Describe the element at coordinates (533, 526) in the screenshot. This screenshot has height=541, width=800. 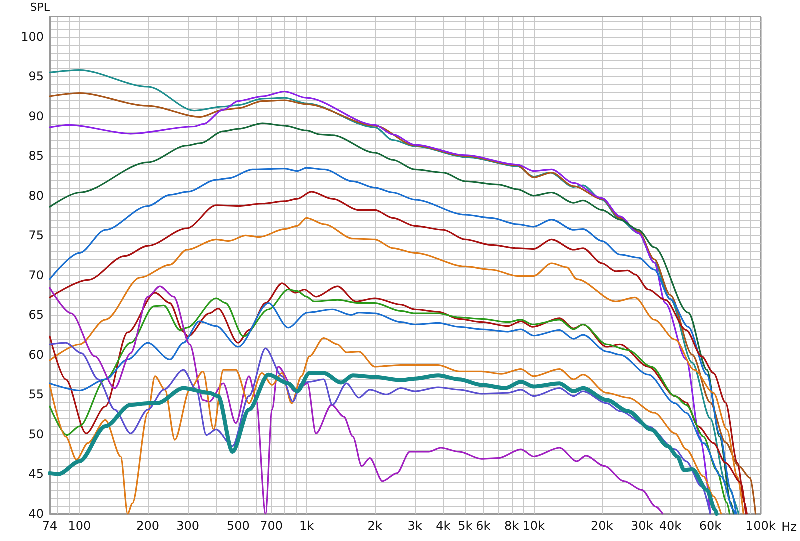
I see `x-tick-label: 10k` at that location.